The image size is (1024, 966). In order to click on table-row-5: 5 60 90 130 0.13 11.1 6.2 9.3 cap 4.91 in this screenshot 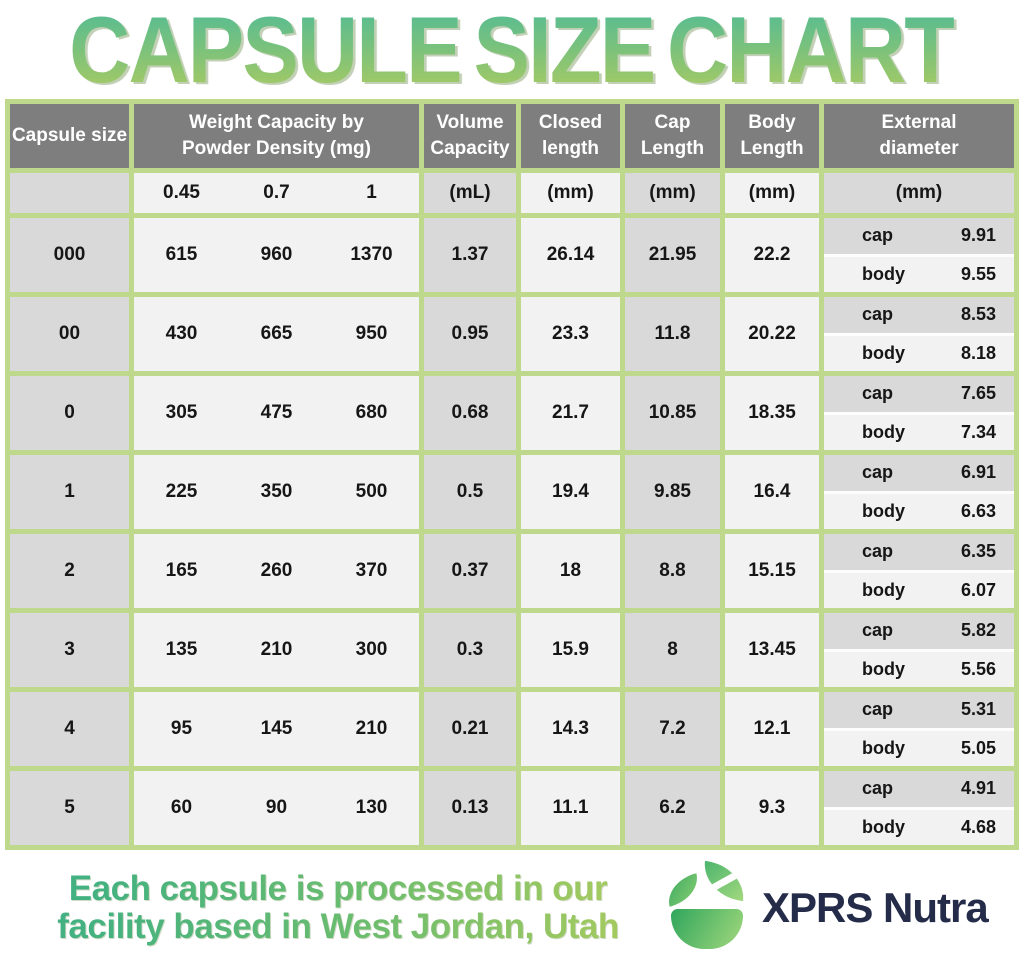, I will do `click(512, 808)`.